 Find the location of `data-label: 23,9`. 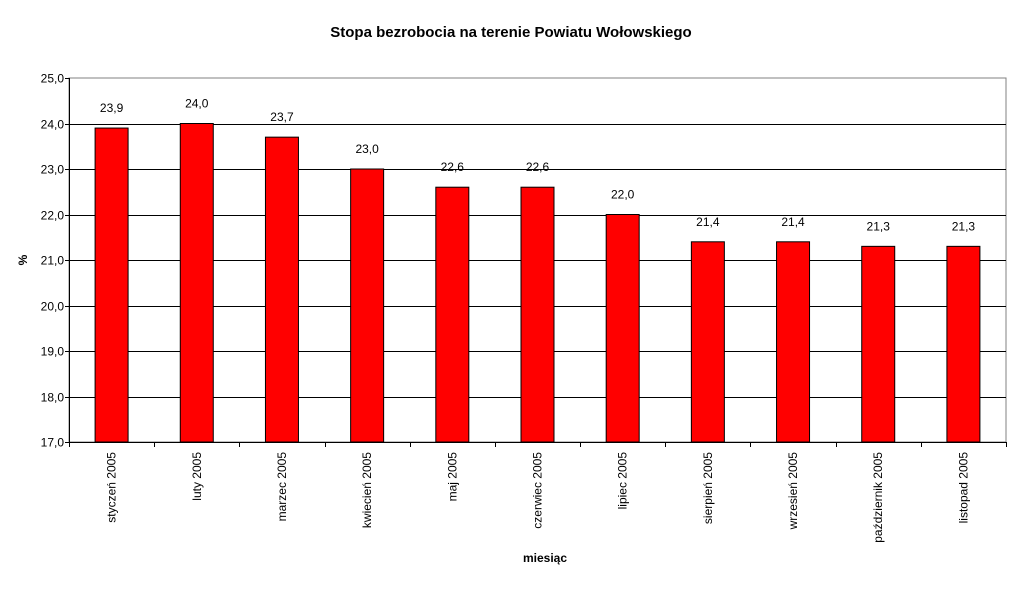

data-label: 23,9 is located at coordinates (112, 108).